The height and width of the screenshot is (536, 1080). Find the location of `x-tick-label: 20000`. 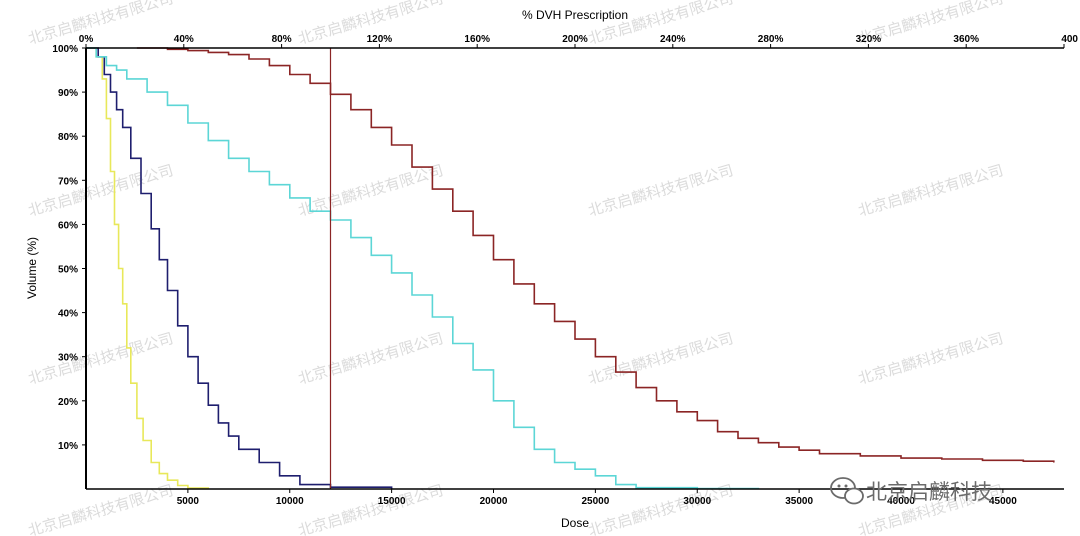

x-tick-label: 20000 is located at coordinates (494, 501).